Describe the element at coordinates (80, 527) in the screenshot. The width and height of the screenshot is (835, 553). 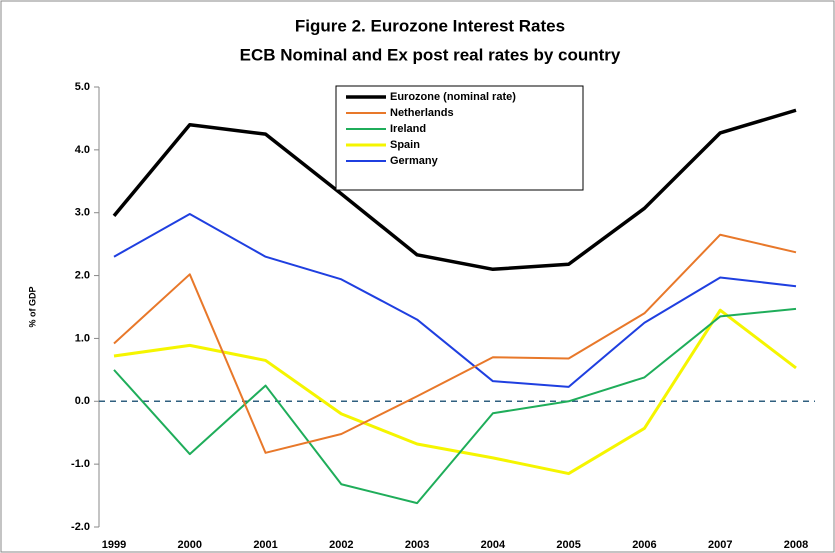
I see `y-tick-label: -2.0` at that location.